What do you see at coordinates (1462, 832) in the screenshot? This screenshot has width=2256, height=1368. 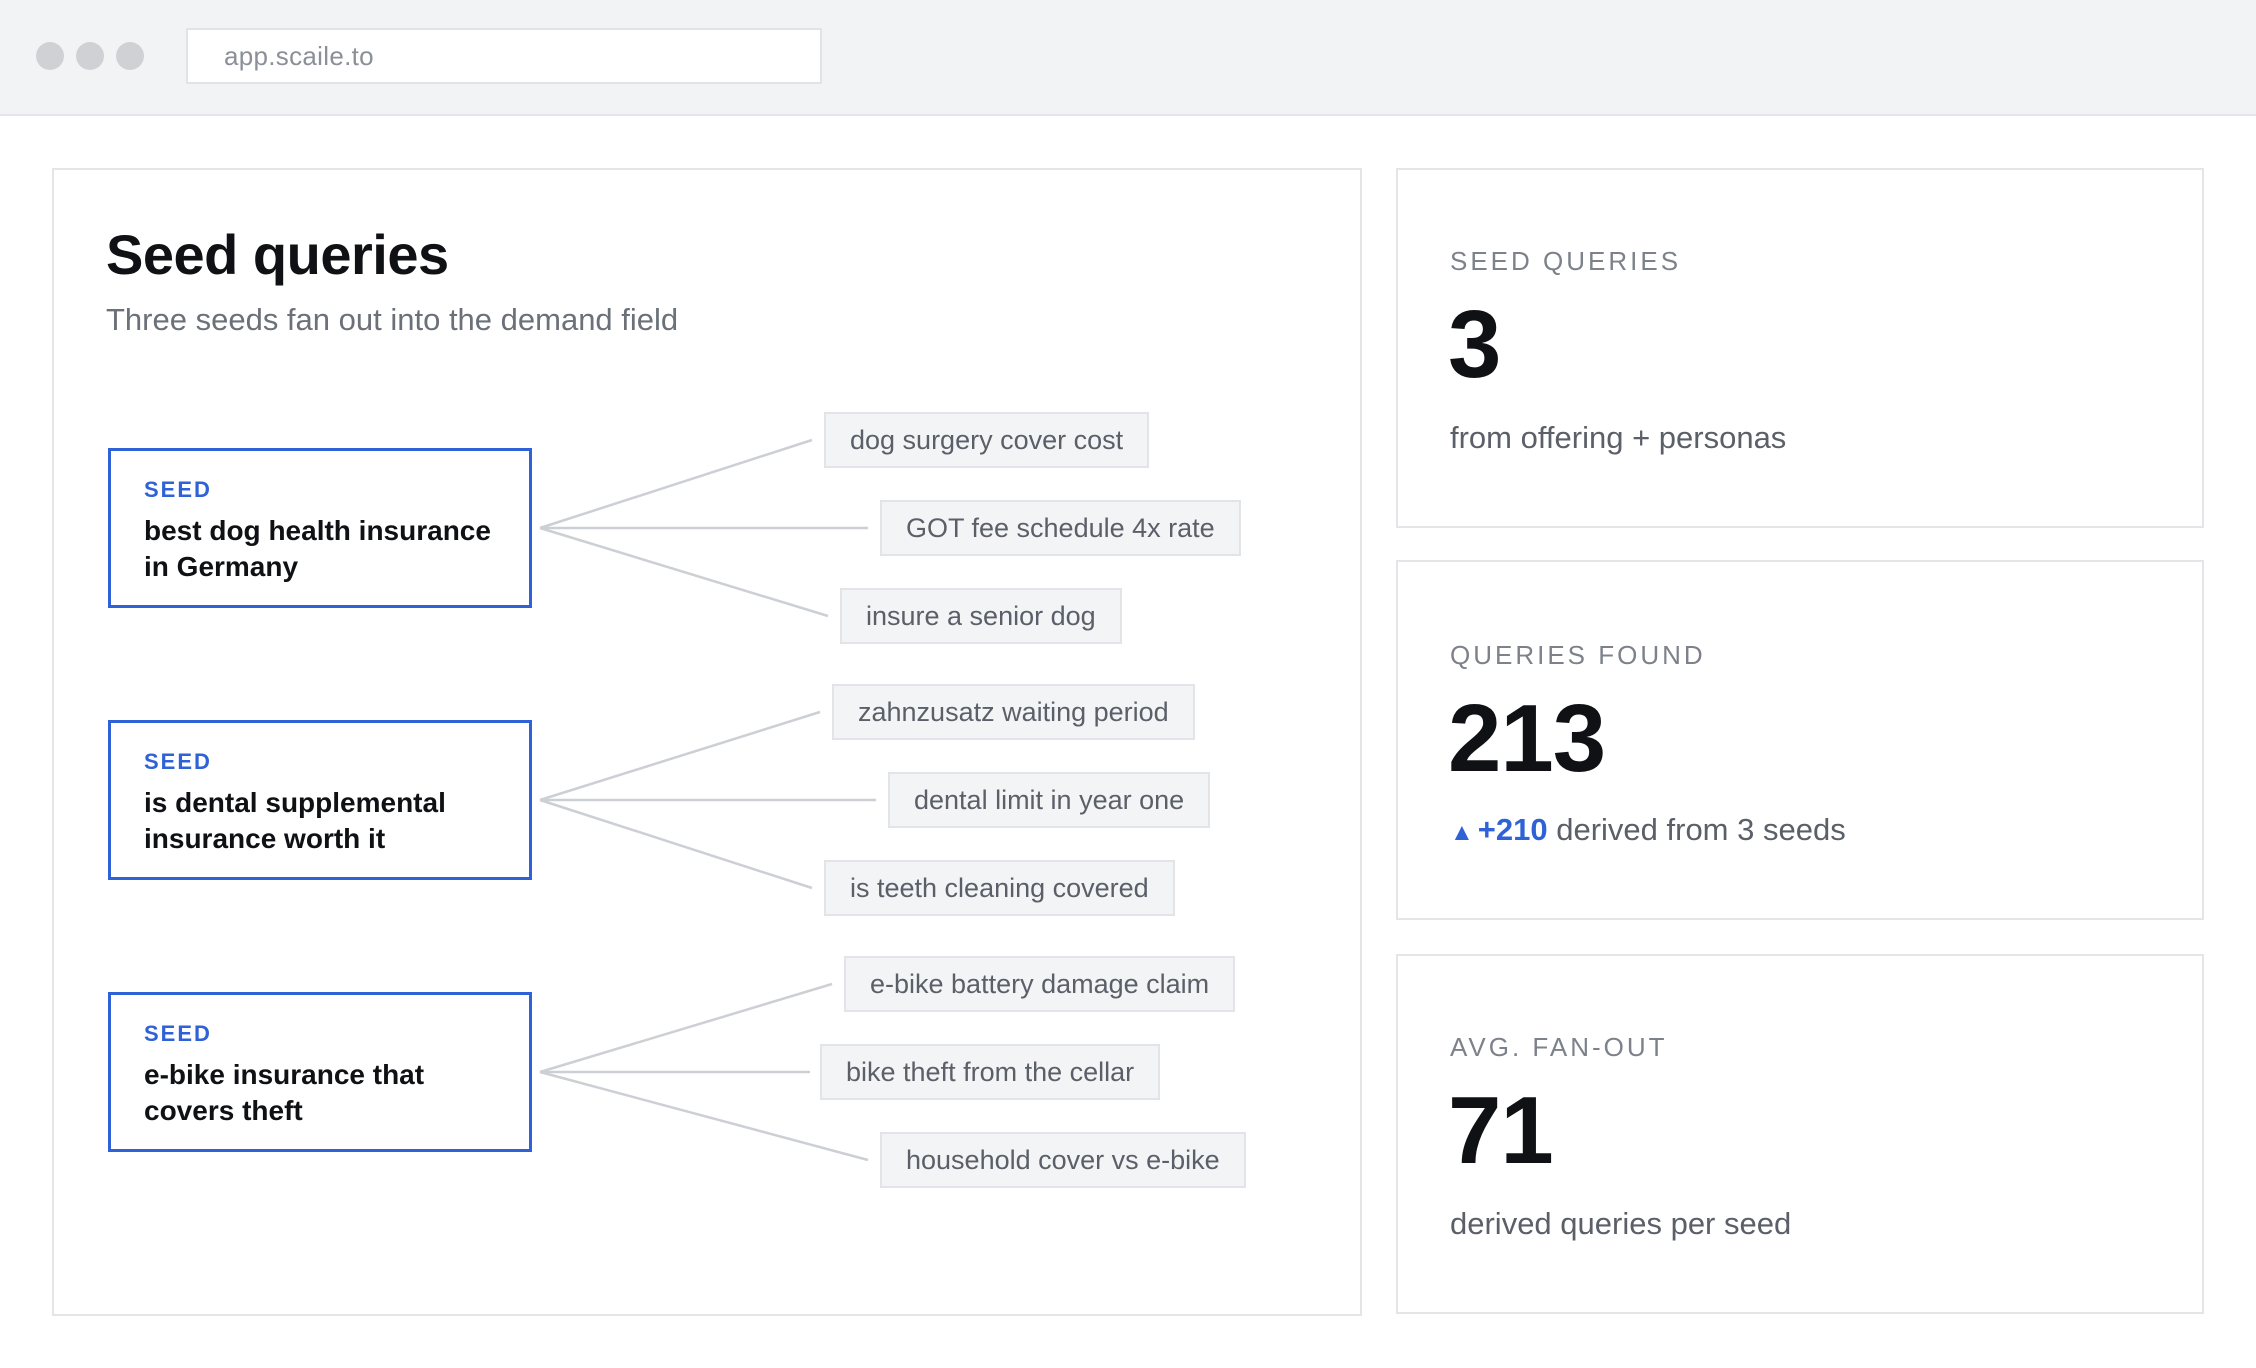 I see `trend-up-icon: ▲` at bounding box center [1462, 832].